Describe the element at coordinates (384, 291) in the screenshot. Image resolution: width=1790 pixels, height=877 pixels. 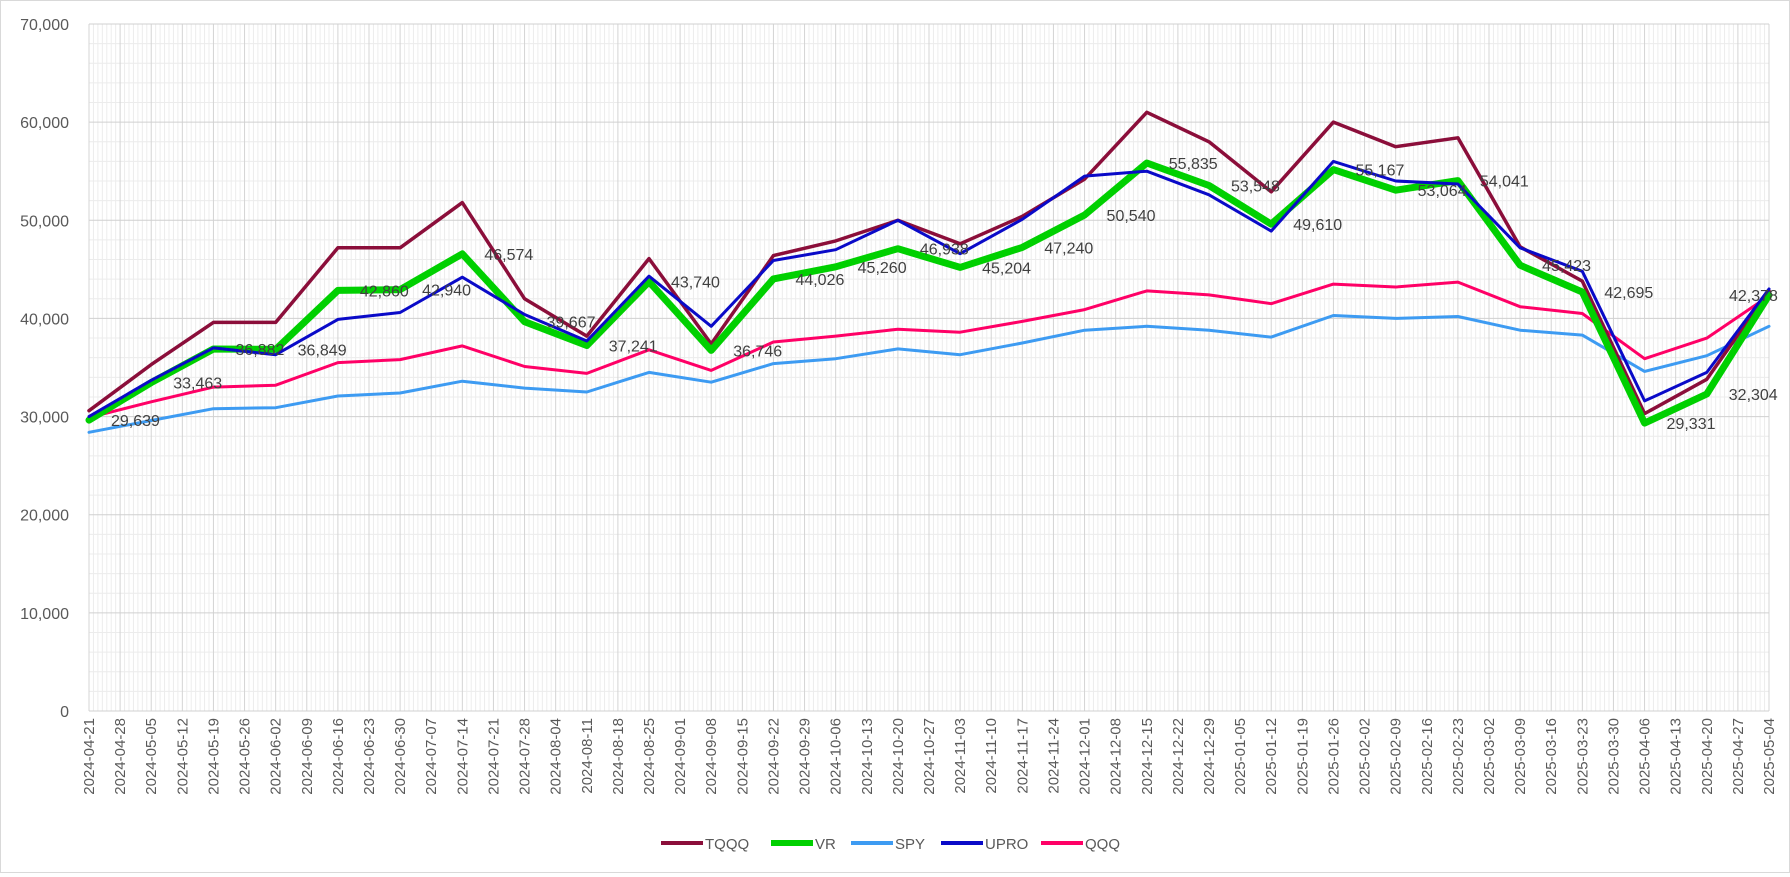
I see `data-label: 42,860` at that location.